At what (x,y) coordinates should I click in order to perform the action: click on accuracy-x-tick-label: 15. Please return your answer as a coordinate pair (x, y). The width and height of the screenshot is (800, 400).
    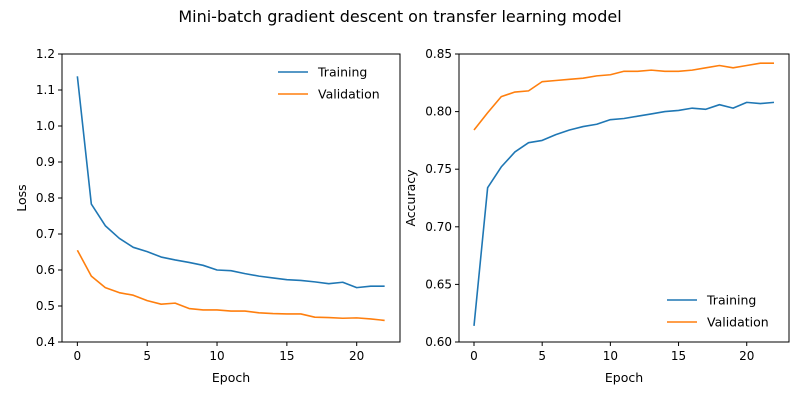
    Looking at the image, I should click on (678, 356).